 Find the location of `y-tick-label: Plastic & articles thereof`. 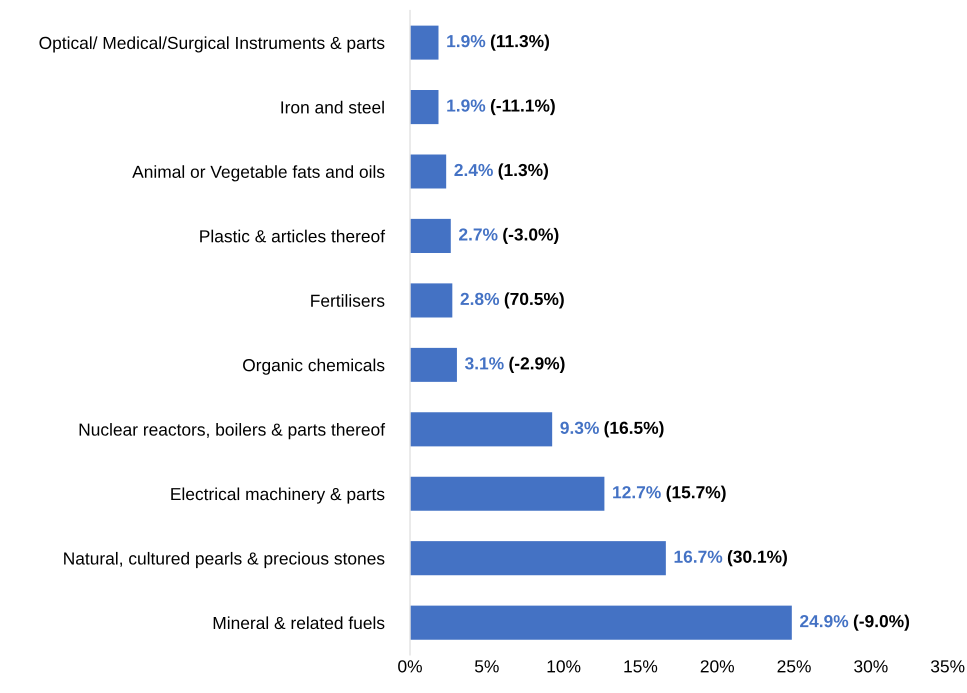

y-tick-label: Plastic & articles thereof is located at coordinates (293, 236).